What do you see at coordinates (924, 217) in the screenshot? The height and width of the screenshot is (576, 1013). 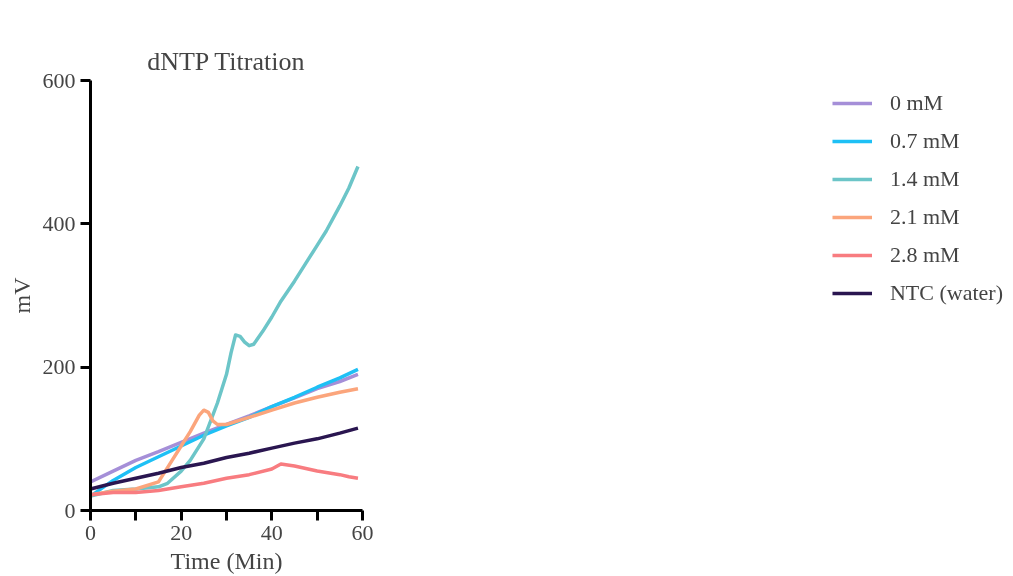 I see `legend-label: 2.1 mM` at bounding box center [924, 217].